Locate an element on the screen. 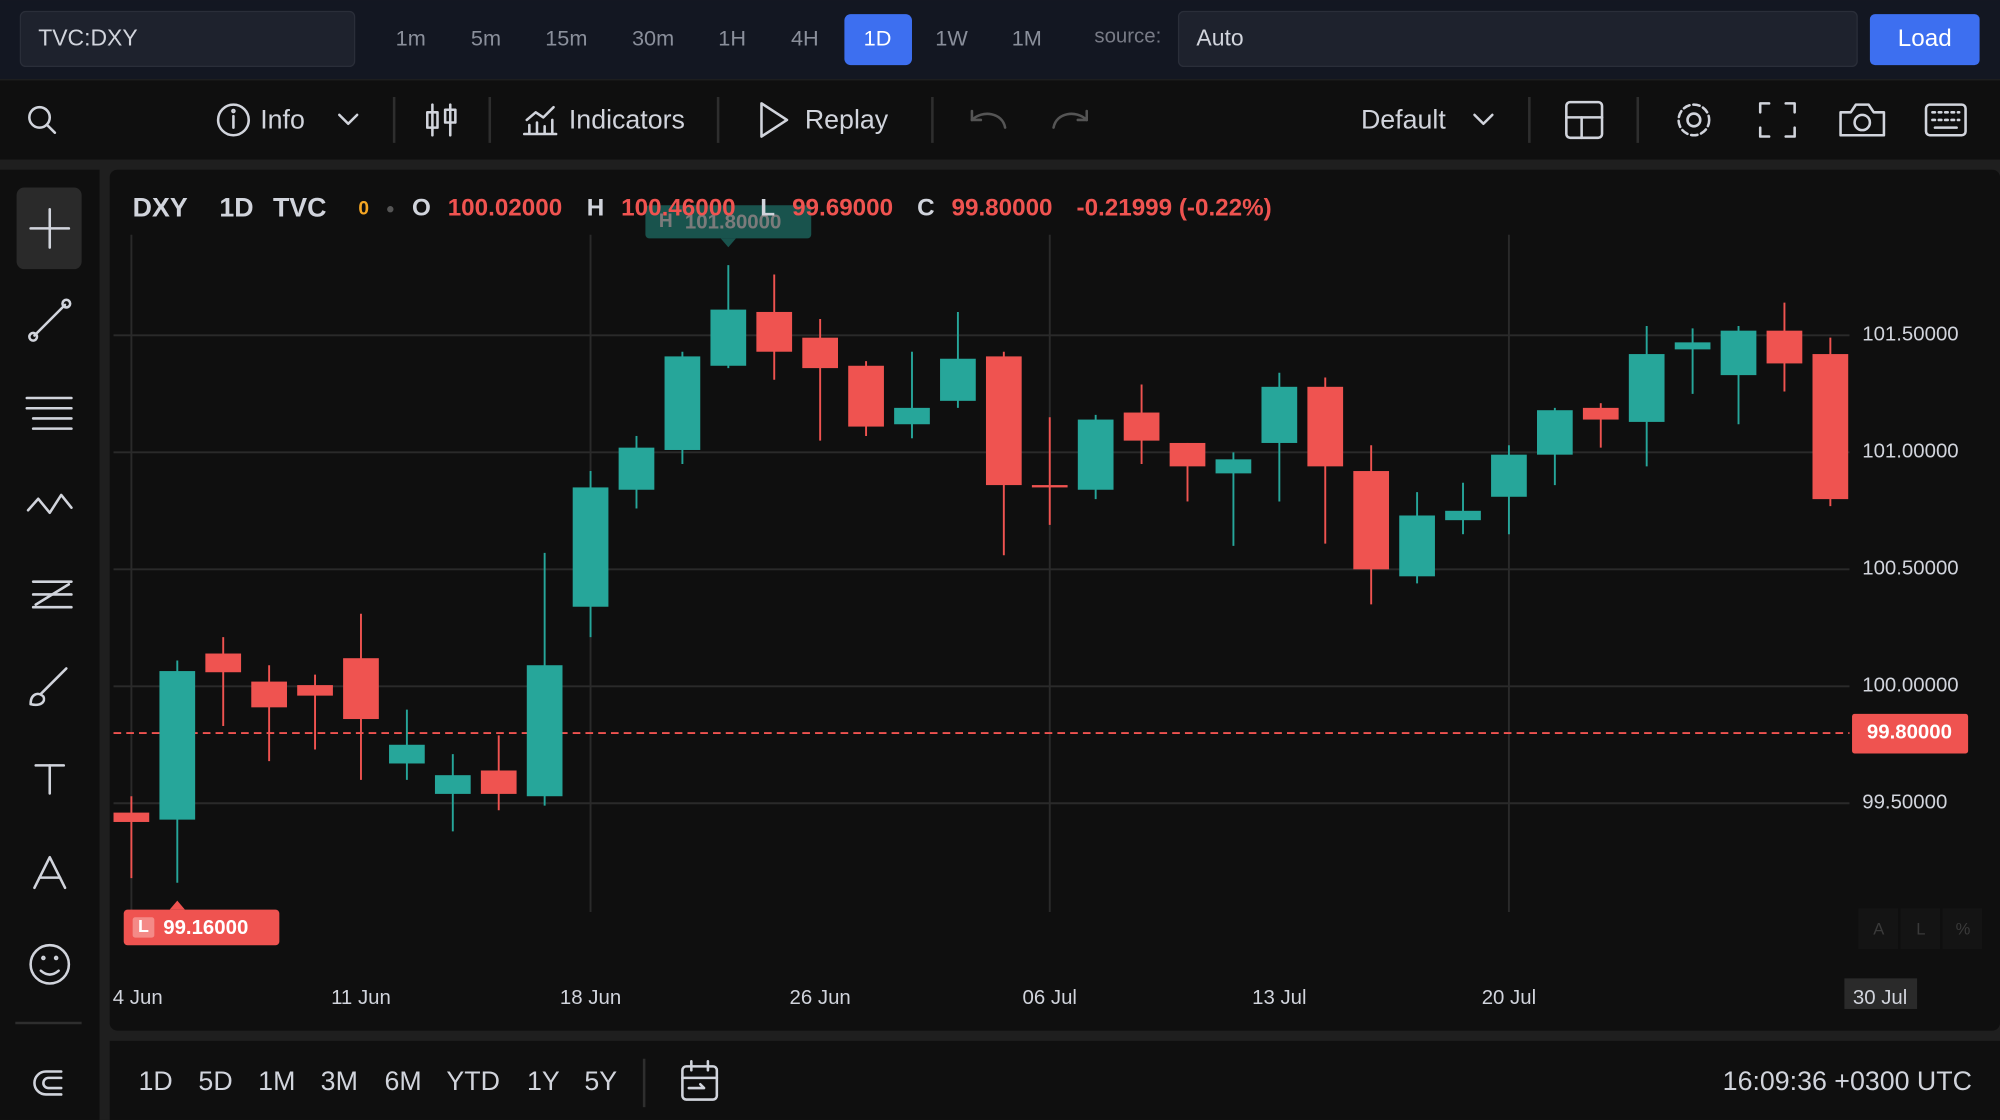  fib-tool is located at coordinates (49, 413).